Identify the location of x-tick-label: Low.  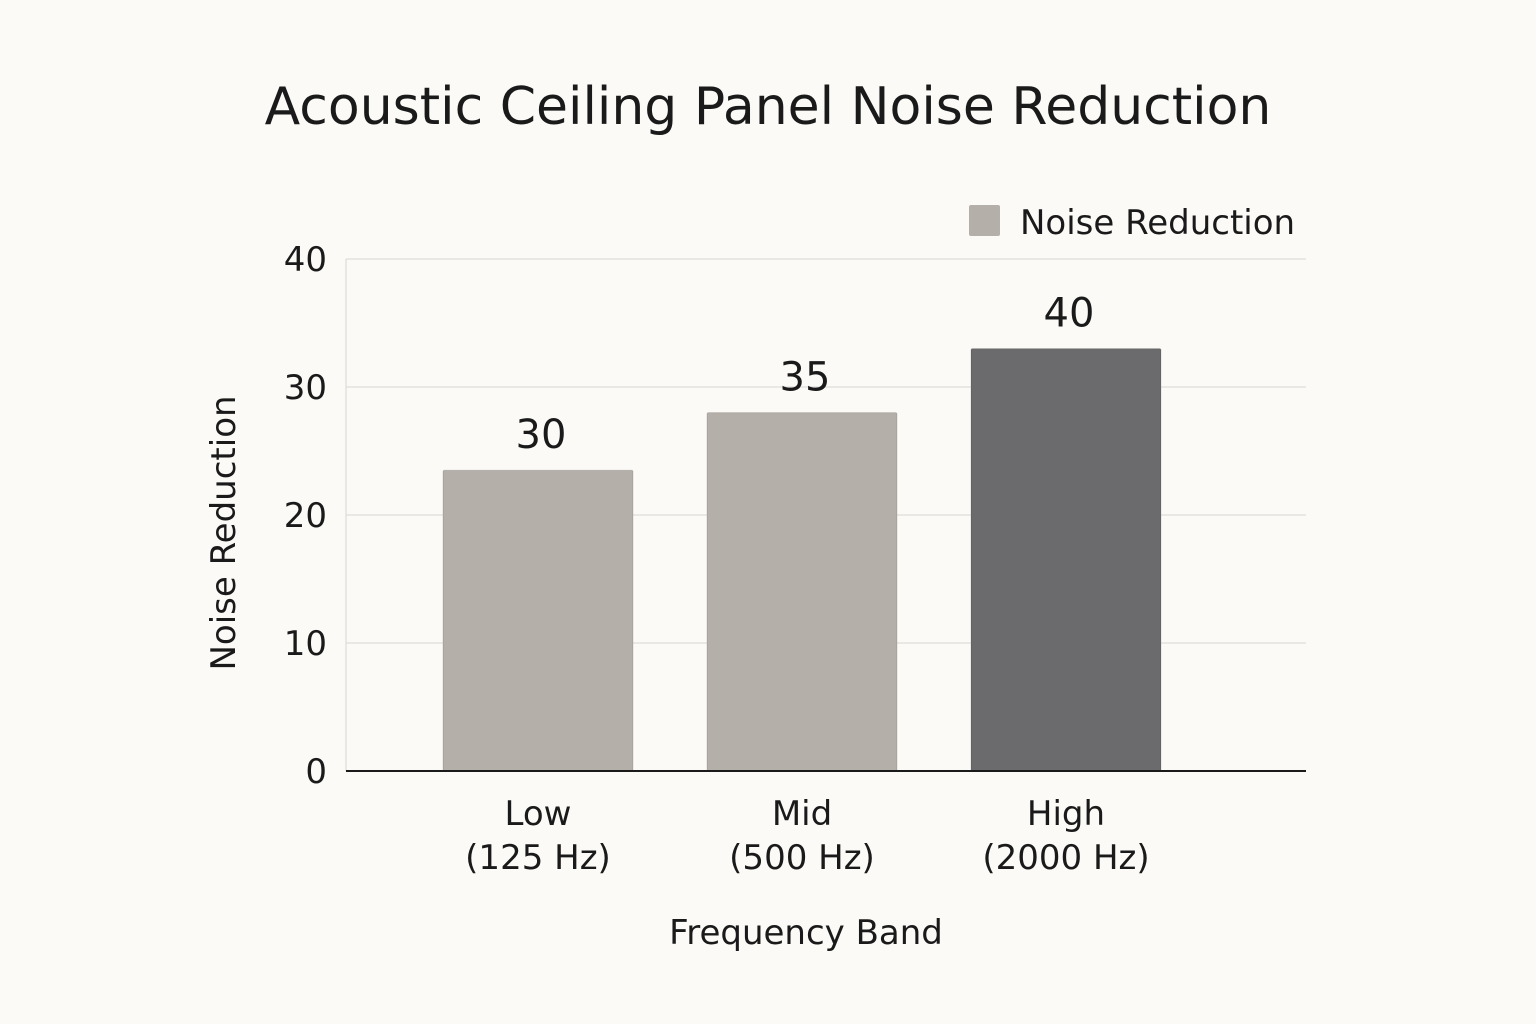
(538, 814).